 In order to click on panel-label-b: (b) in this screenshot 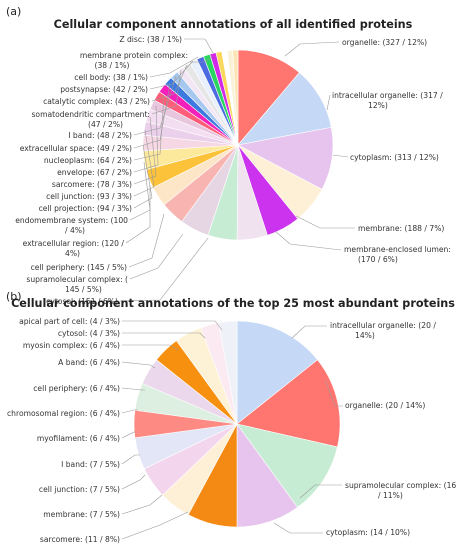, I will do `click(14, 296)`.